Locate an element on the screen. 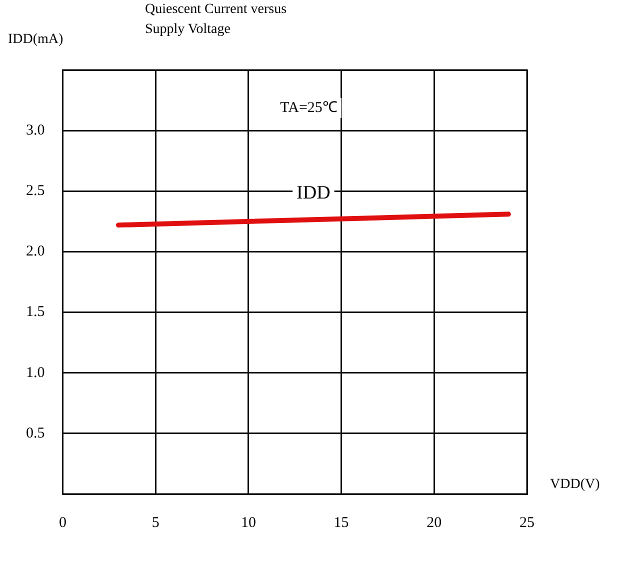 The image size is (627, 564). y-tick-label: 1.0 is located at coordinates (35, 372).